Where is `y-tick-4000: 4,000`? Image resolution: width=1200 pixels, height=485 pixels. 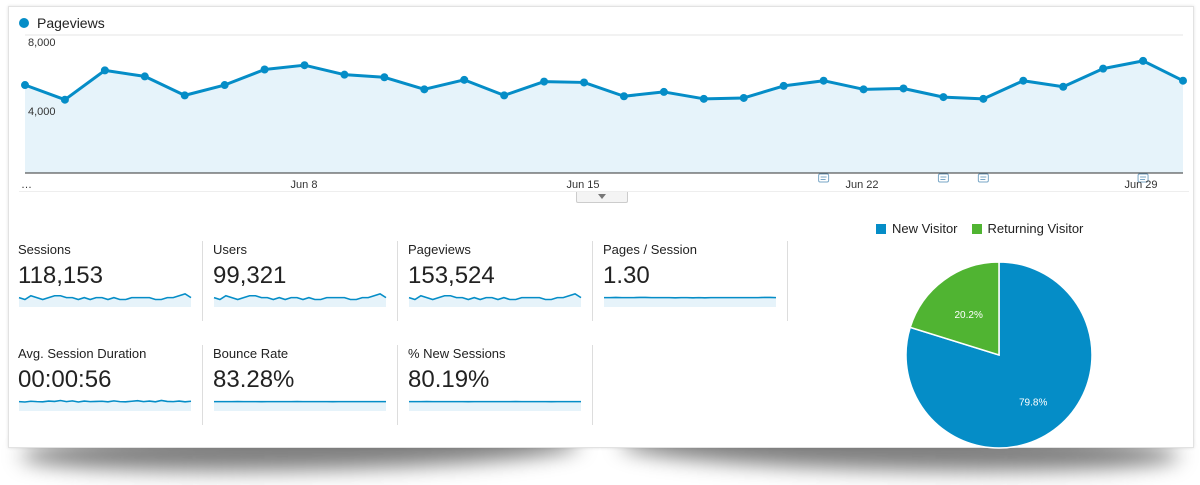 y-tick-4000: 4,000 is located at coordinates (42, 112).